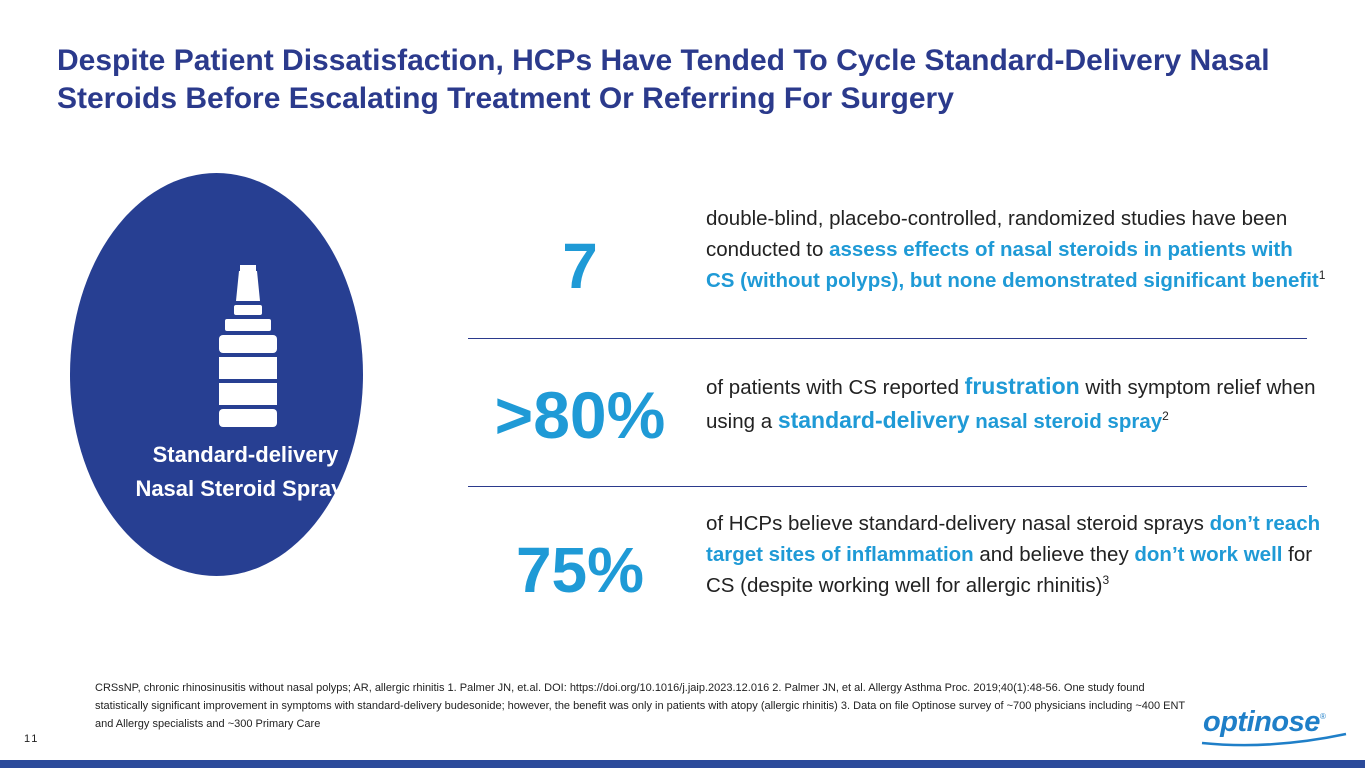 Image resolution: width=1365 pixels, height=768 pixels. I want to click on footnote-ref: 2, so click(1165, 416).